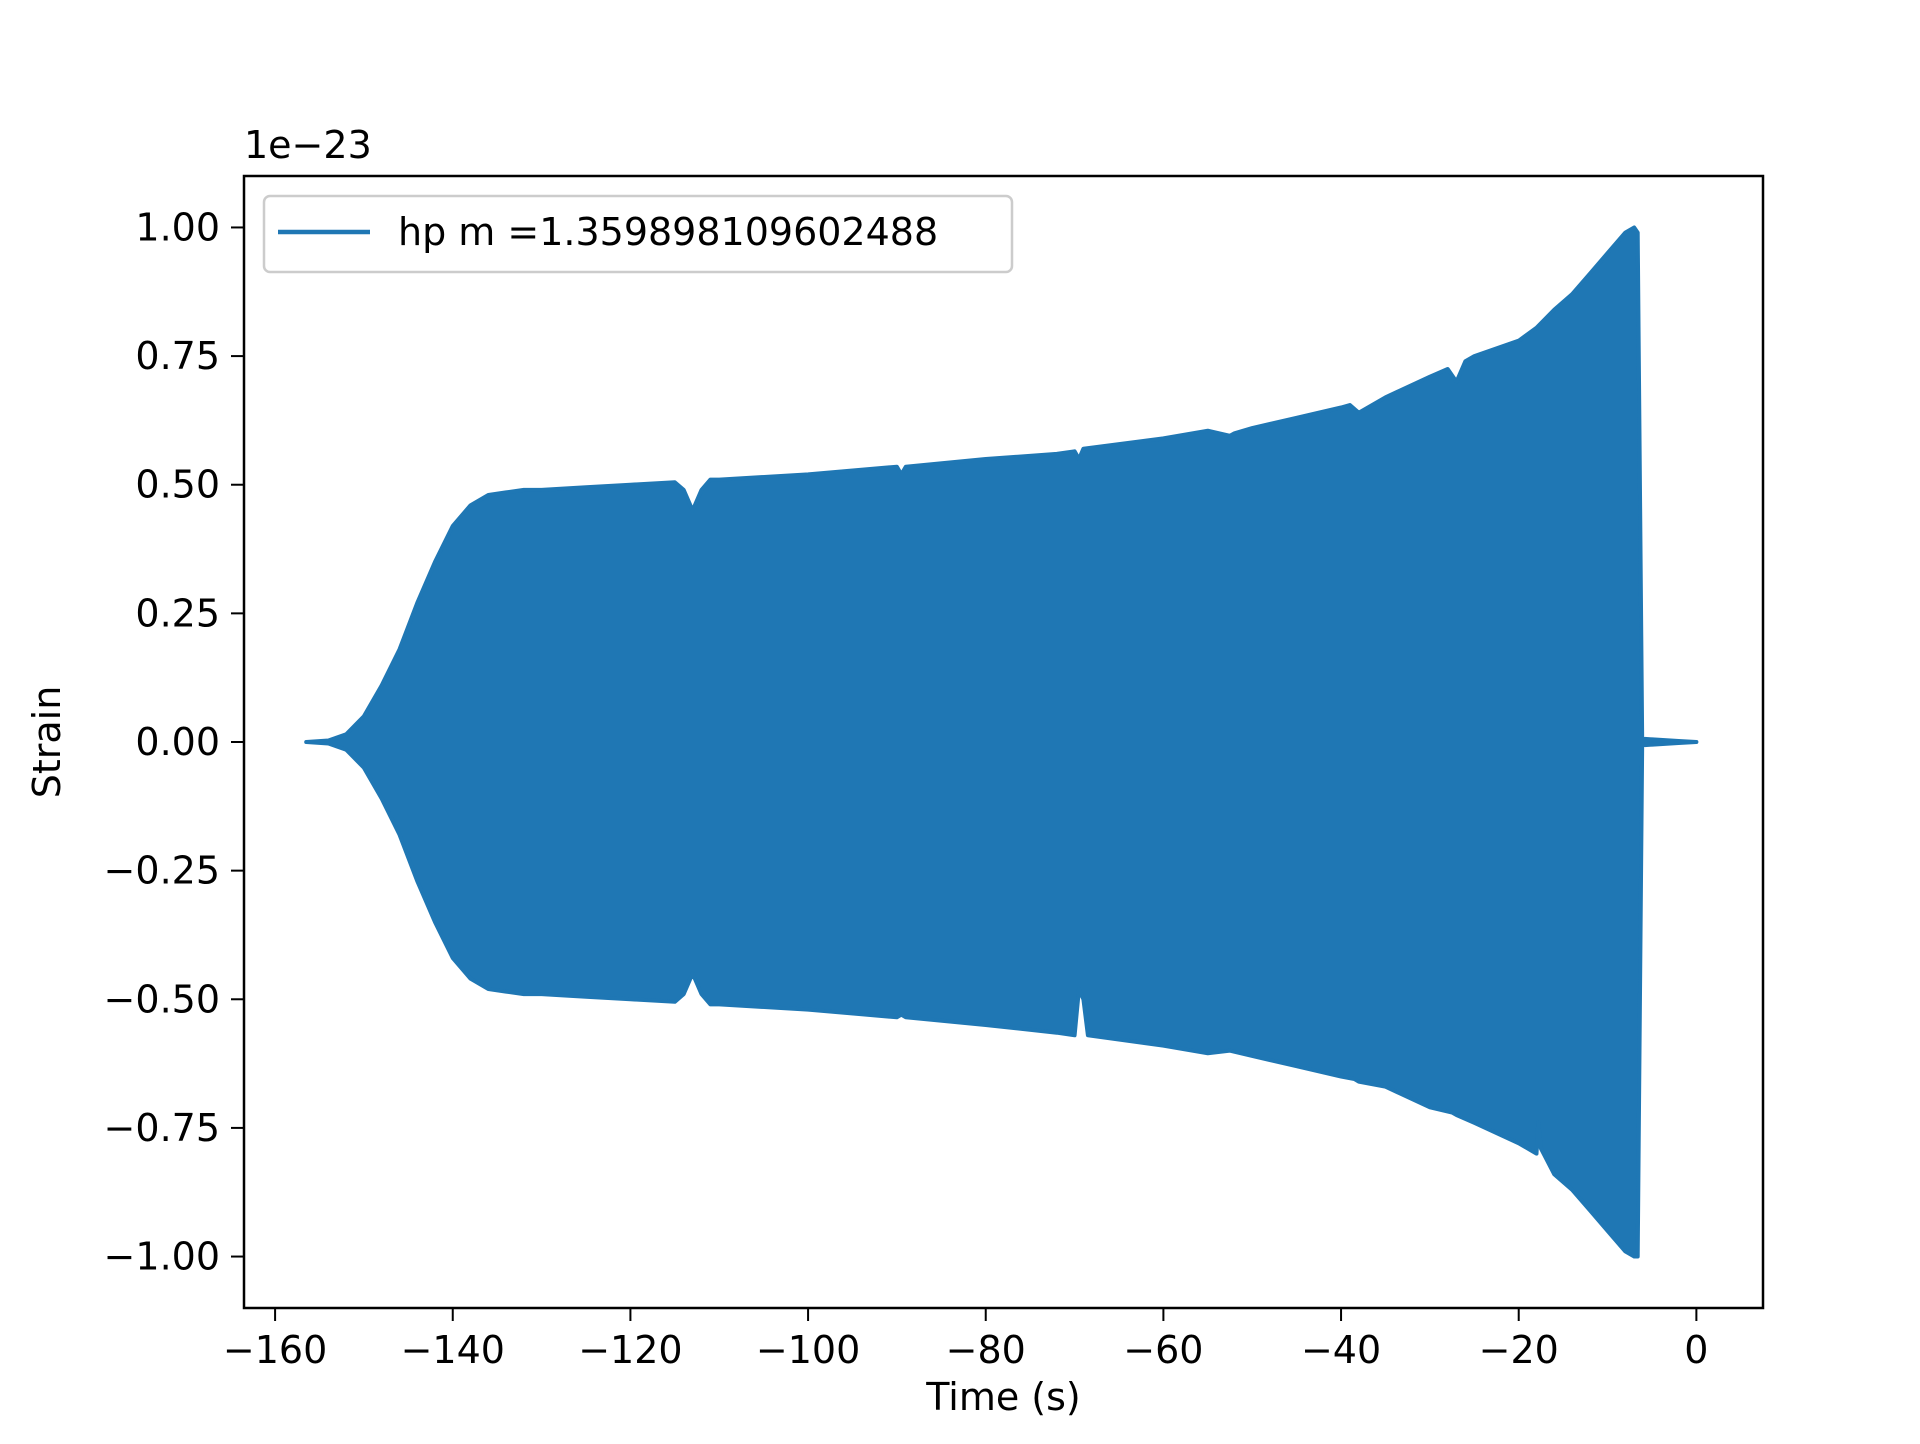 The height and width of the screenshot is (1444, 1920). I want to click on x-tick-label: −20, so click(1519, 1350).